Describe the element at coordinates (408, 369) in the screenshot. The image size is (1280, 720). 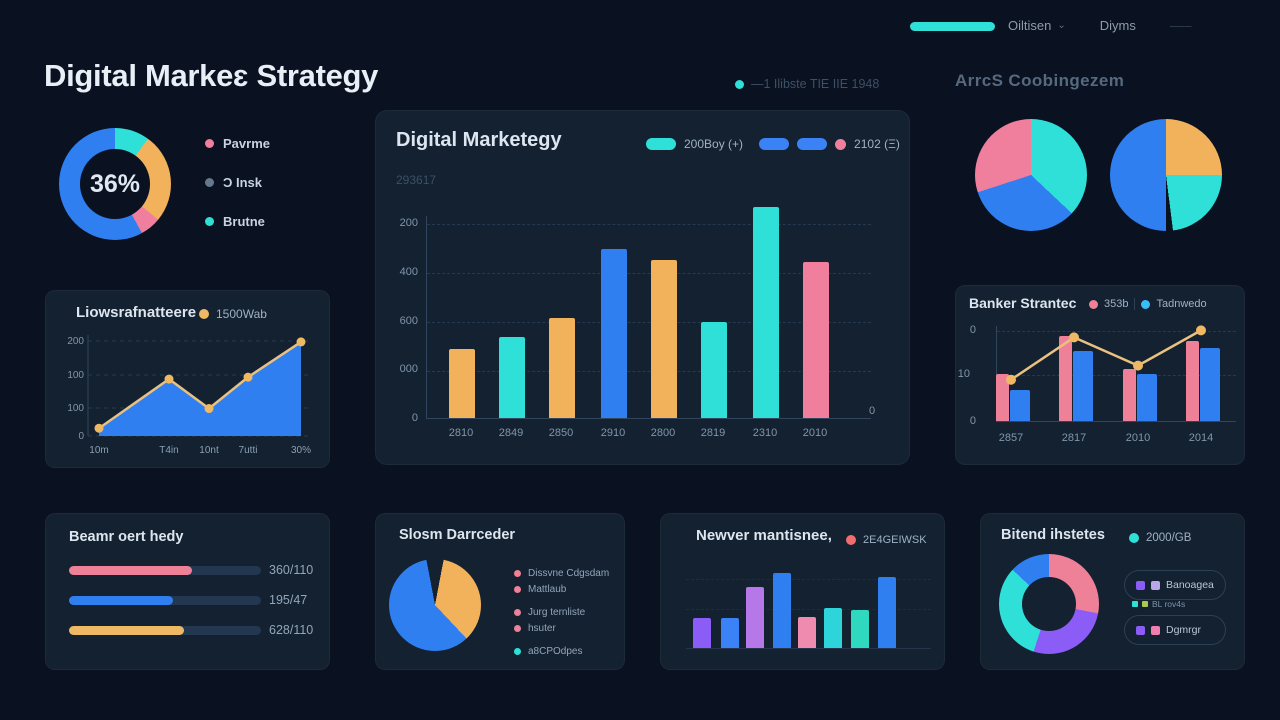
I see `y-axis-tick: 000` at that location.